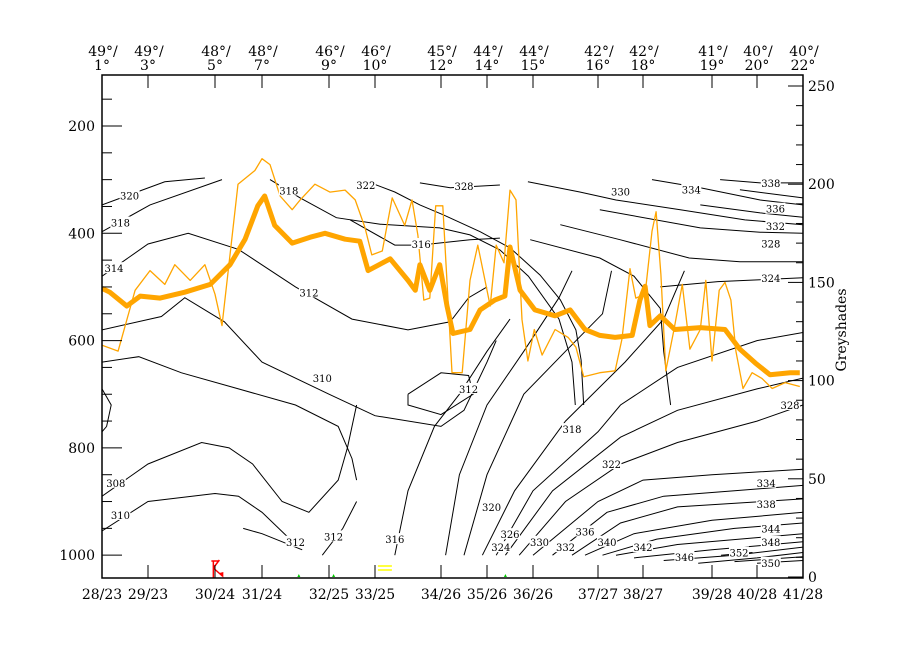 This screenshot has height=672, width=922. What do you see at coordinates (712, 595) in the screenshot?
I see `x-tick-label: 39/28` at bounding box center [712, 595].